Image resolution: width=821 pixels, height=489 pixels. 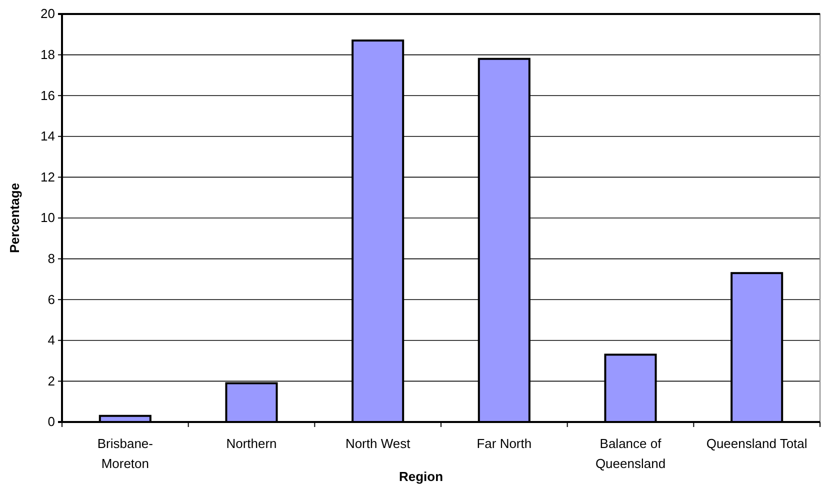 I want to click on y-tick-label: 6, so click(x=51, y=299).